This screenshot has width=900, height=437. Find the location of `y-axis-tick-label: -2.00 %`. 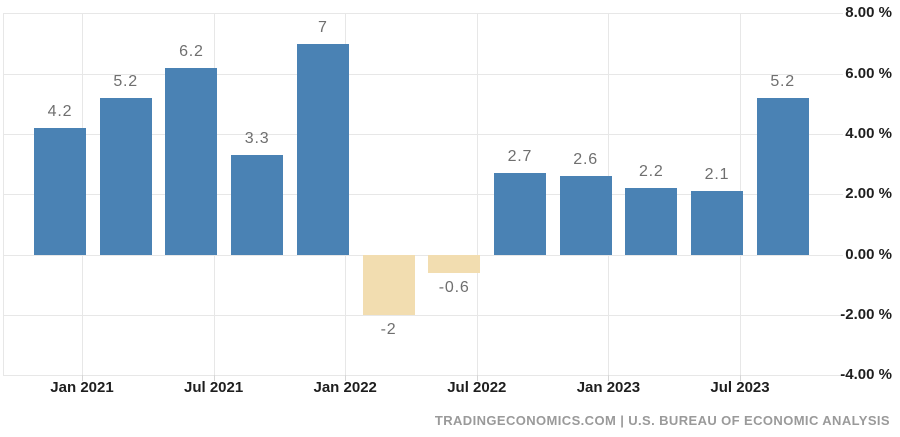

y-axis-tick-label: -2.00 % is located at coordinates (866, 314).